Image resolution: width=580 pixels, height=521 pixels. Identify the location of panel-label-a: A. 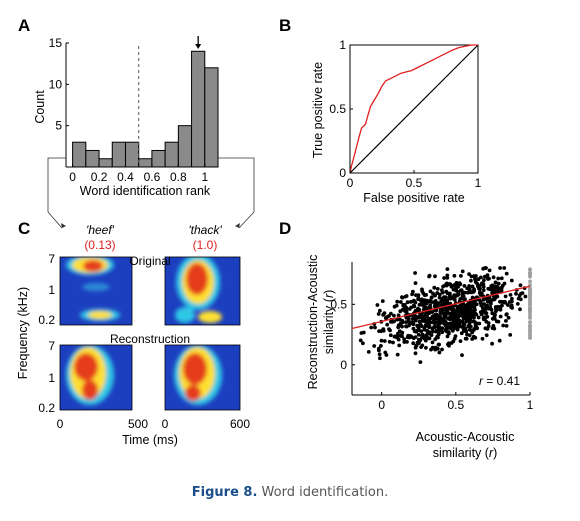
(24, 25).